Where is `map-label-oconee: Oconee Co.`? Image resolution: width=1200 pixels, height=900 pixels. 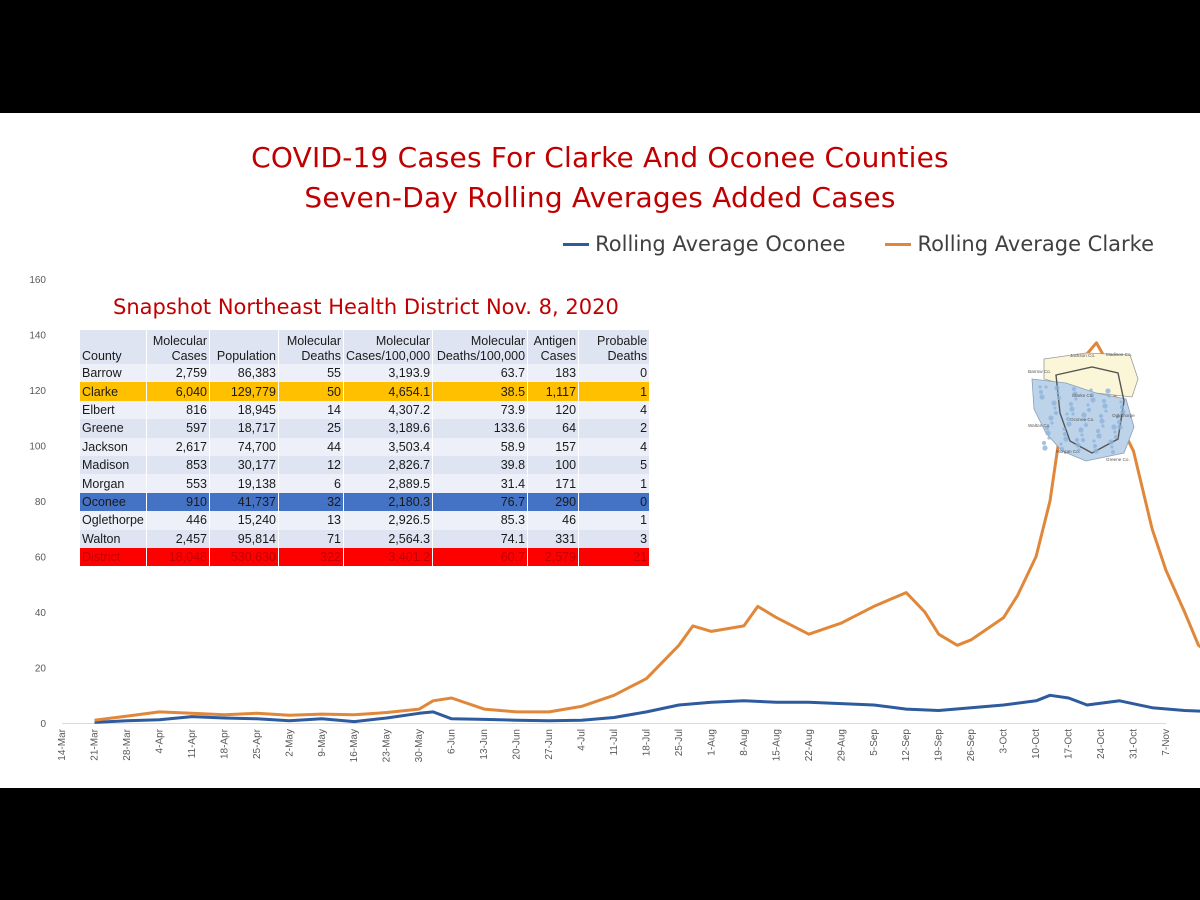 map-label-oconee: Oconee Co. is located at coordinates (1082, 419).